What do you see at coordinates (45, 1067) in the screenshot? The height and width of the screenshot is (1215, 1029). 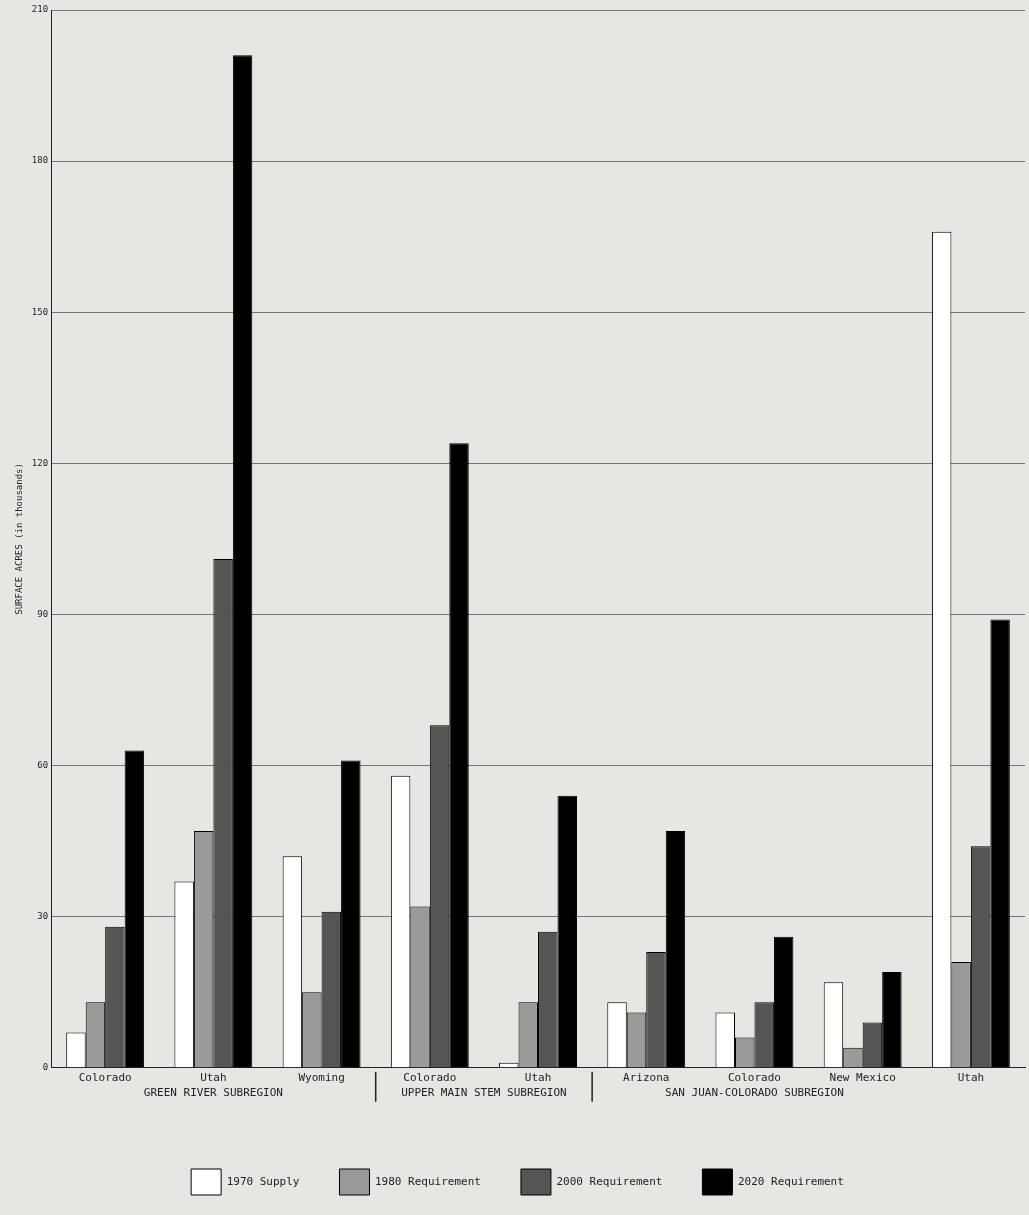 I see `y-tick-label: 0` at bounding box center [45, 1067].